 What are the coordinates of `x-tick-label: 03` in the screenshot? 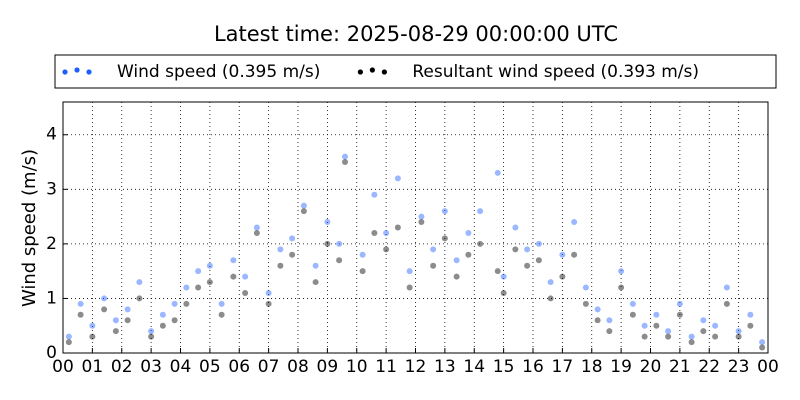 It's located at (151, 367).